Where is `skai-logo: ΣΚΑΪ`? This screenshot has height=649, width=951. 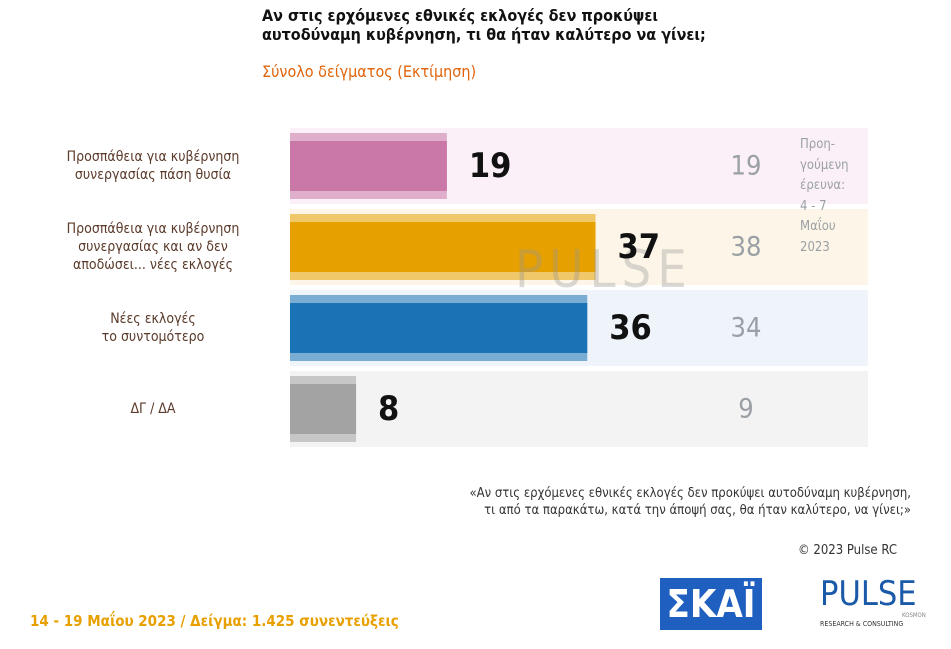 skai-logo: ΣΚΑΪ is located at coordinates (711, 604).